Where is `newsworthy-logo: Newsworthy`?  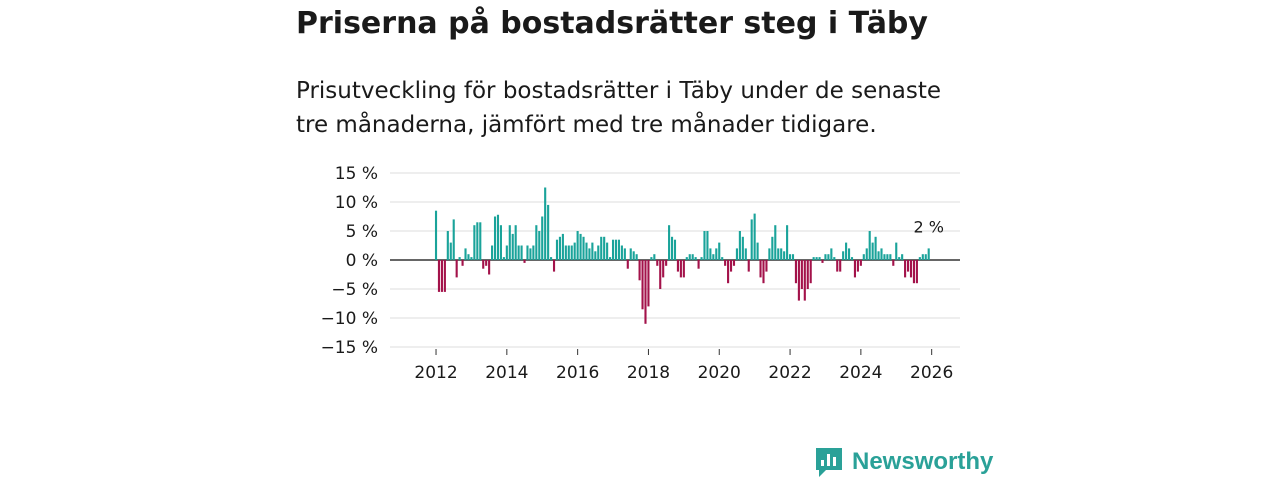
newsworthy-logo: Newsworthy is located at coordinates (903, 462).